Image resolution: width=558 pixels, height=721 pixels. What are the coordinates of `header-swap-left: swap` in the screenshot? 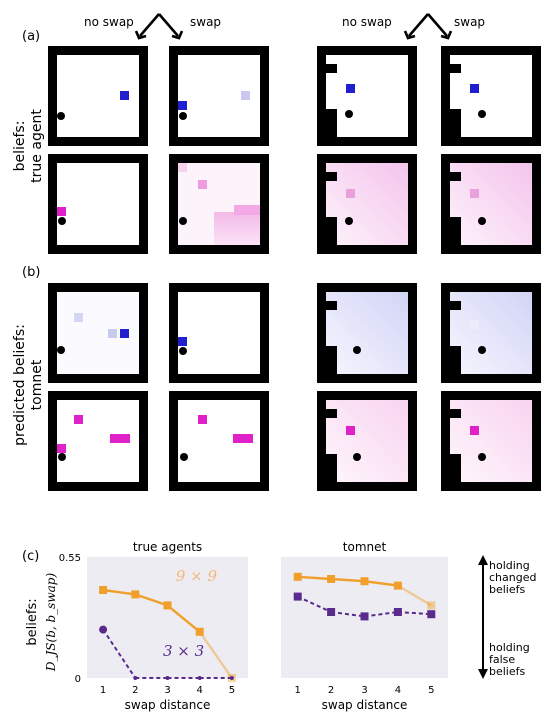 It's located at (205, 22).